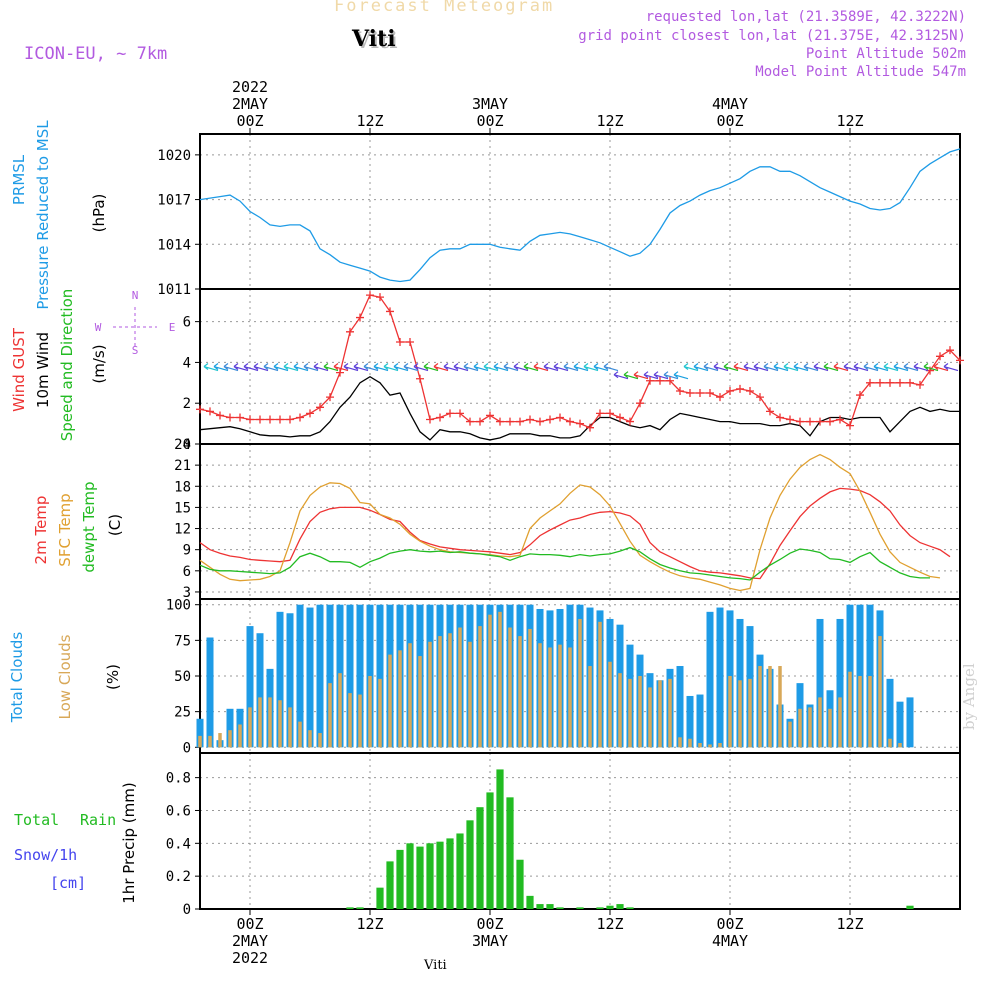  Describe the element at coordinates (580, 211) in the screenshot. I see `panel-frame` at that location.